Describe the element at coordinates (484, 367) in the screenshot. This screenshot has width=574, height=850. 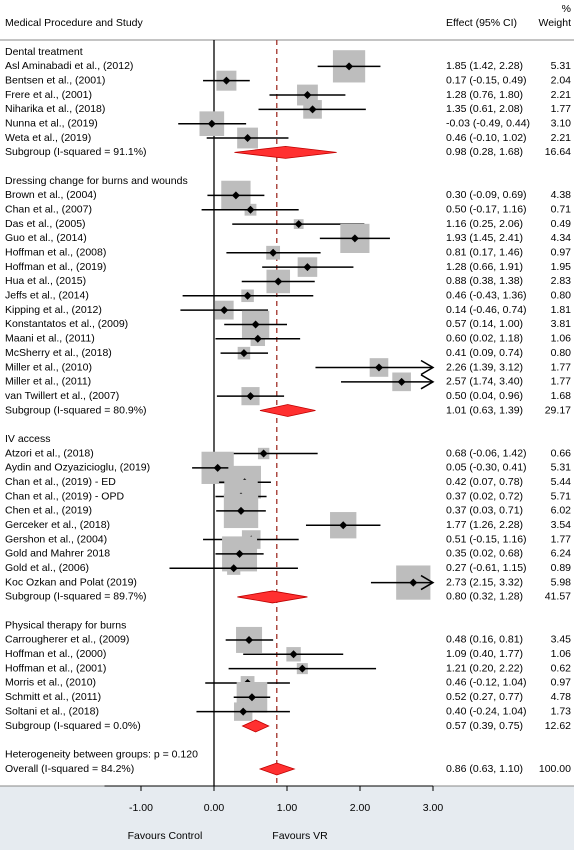
I see `effect-ci: 2.26 (1.39, 3.12)` at that location.